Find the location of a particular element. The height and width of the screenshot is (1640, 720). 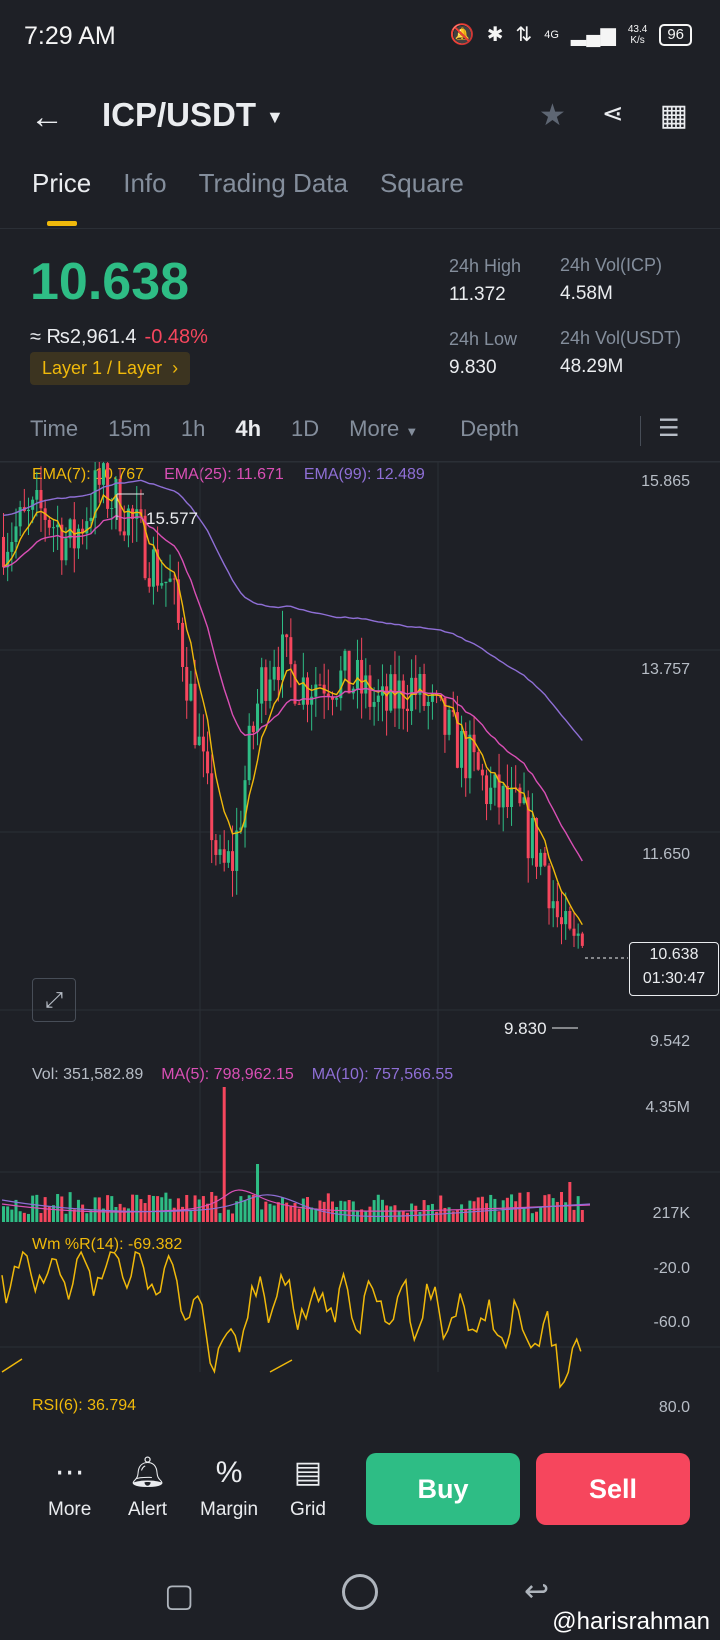

tf-15m: 15m is located at coordinates (129, 428).